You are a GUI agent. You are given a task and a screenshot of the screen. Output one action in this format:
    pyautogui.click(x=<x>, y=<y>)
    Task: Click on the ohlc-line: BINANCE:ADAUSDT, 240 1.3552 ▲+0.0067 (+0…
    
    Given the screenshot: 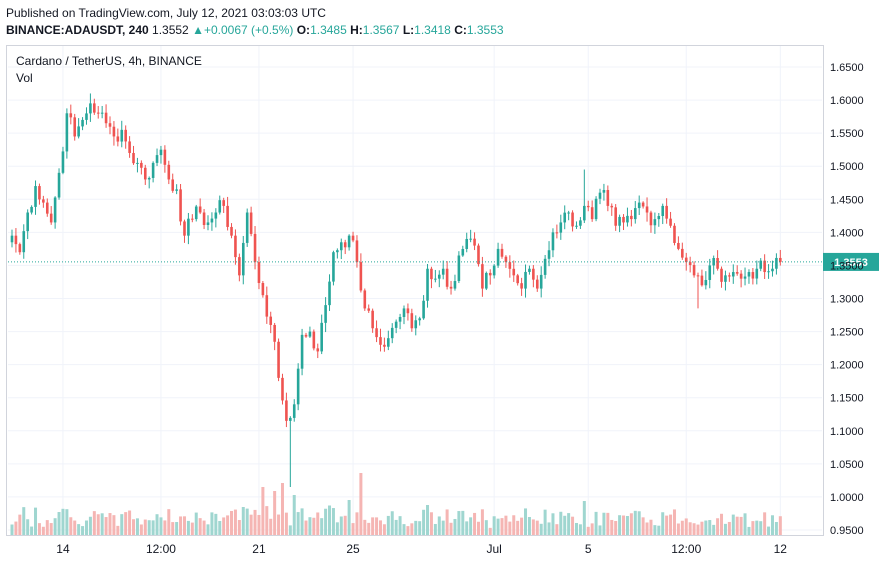 What is the action you would take?
    pyautogui.click(x=255, y=30)
    